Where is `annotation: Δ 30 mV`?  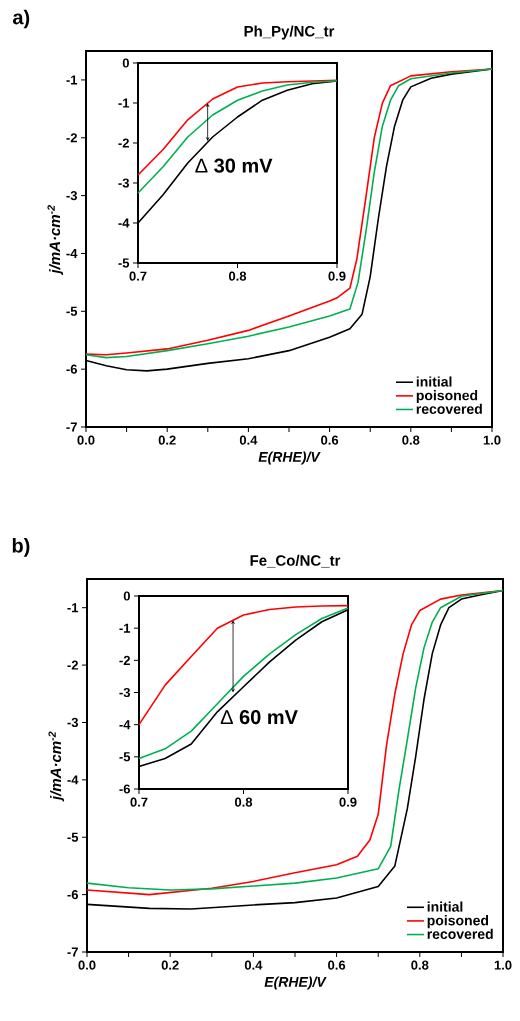
annotation: Δ 30 mV is located at coordinates (234, 165).